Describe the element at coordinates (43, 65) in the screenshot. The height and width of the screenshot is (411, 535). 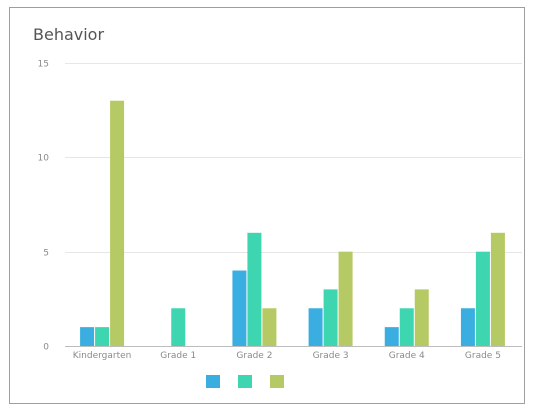
I see `y-tick-label: 15` at that location.